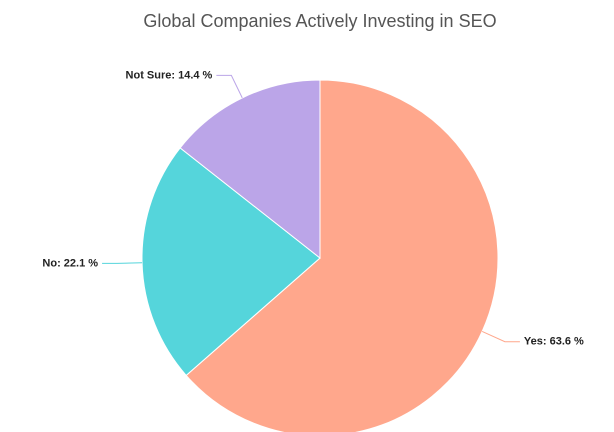 The height and width of the screenshot is (432, 614). I want to click on pie-slice, so click(250, 169).